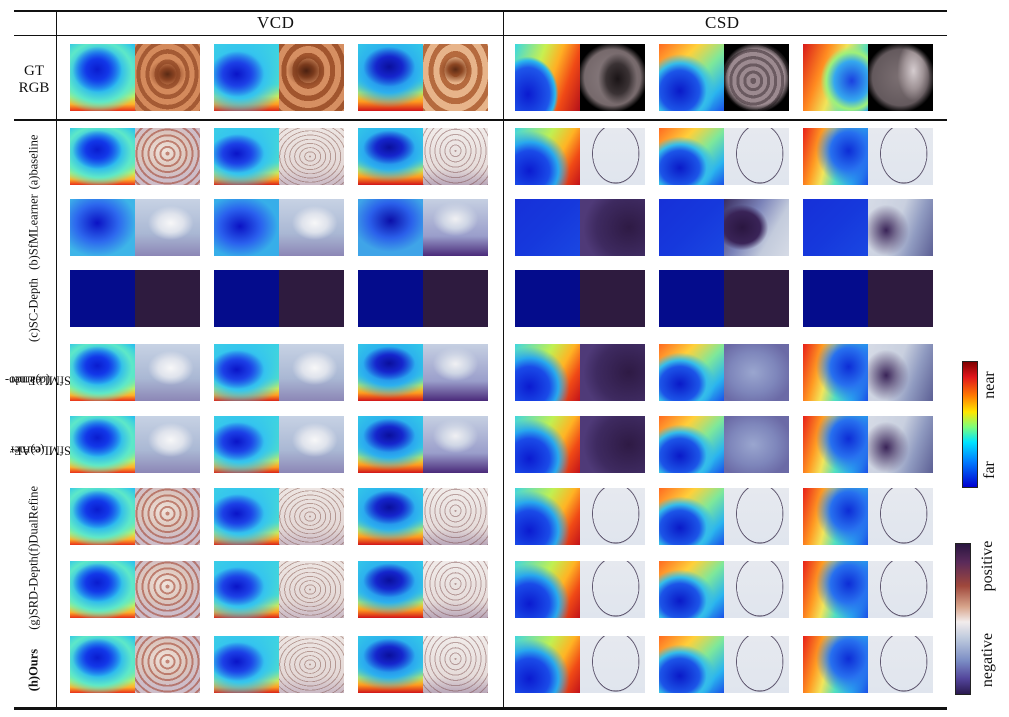 The width and height of the screenshot is (1009, 717). Describe the element at coordinates (970, 424) in the screenshot. I see `depth-colorbar` at that location.